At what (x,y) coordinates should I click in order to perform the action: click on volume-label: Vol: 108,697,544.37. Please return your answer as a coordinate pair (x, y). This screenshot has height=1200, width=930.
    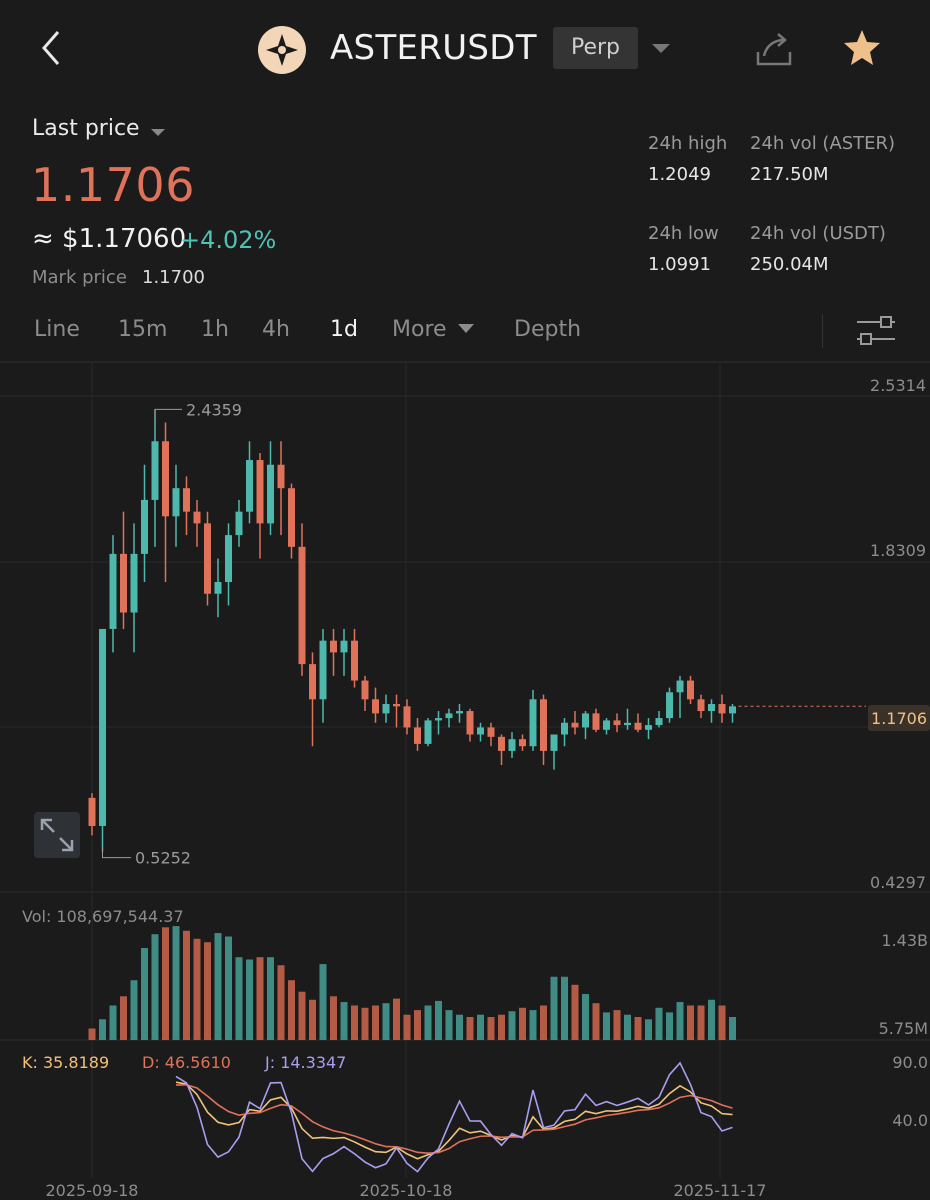
    Looking at the image, I should click on (103, 916).